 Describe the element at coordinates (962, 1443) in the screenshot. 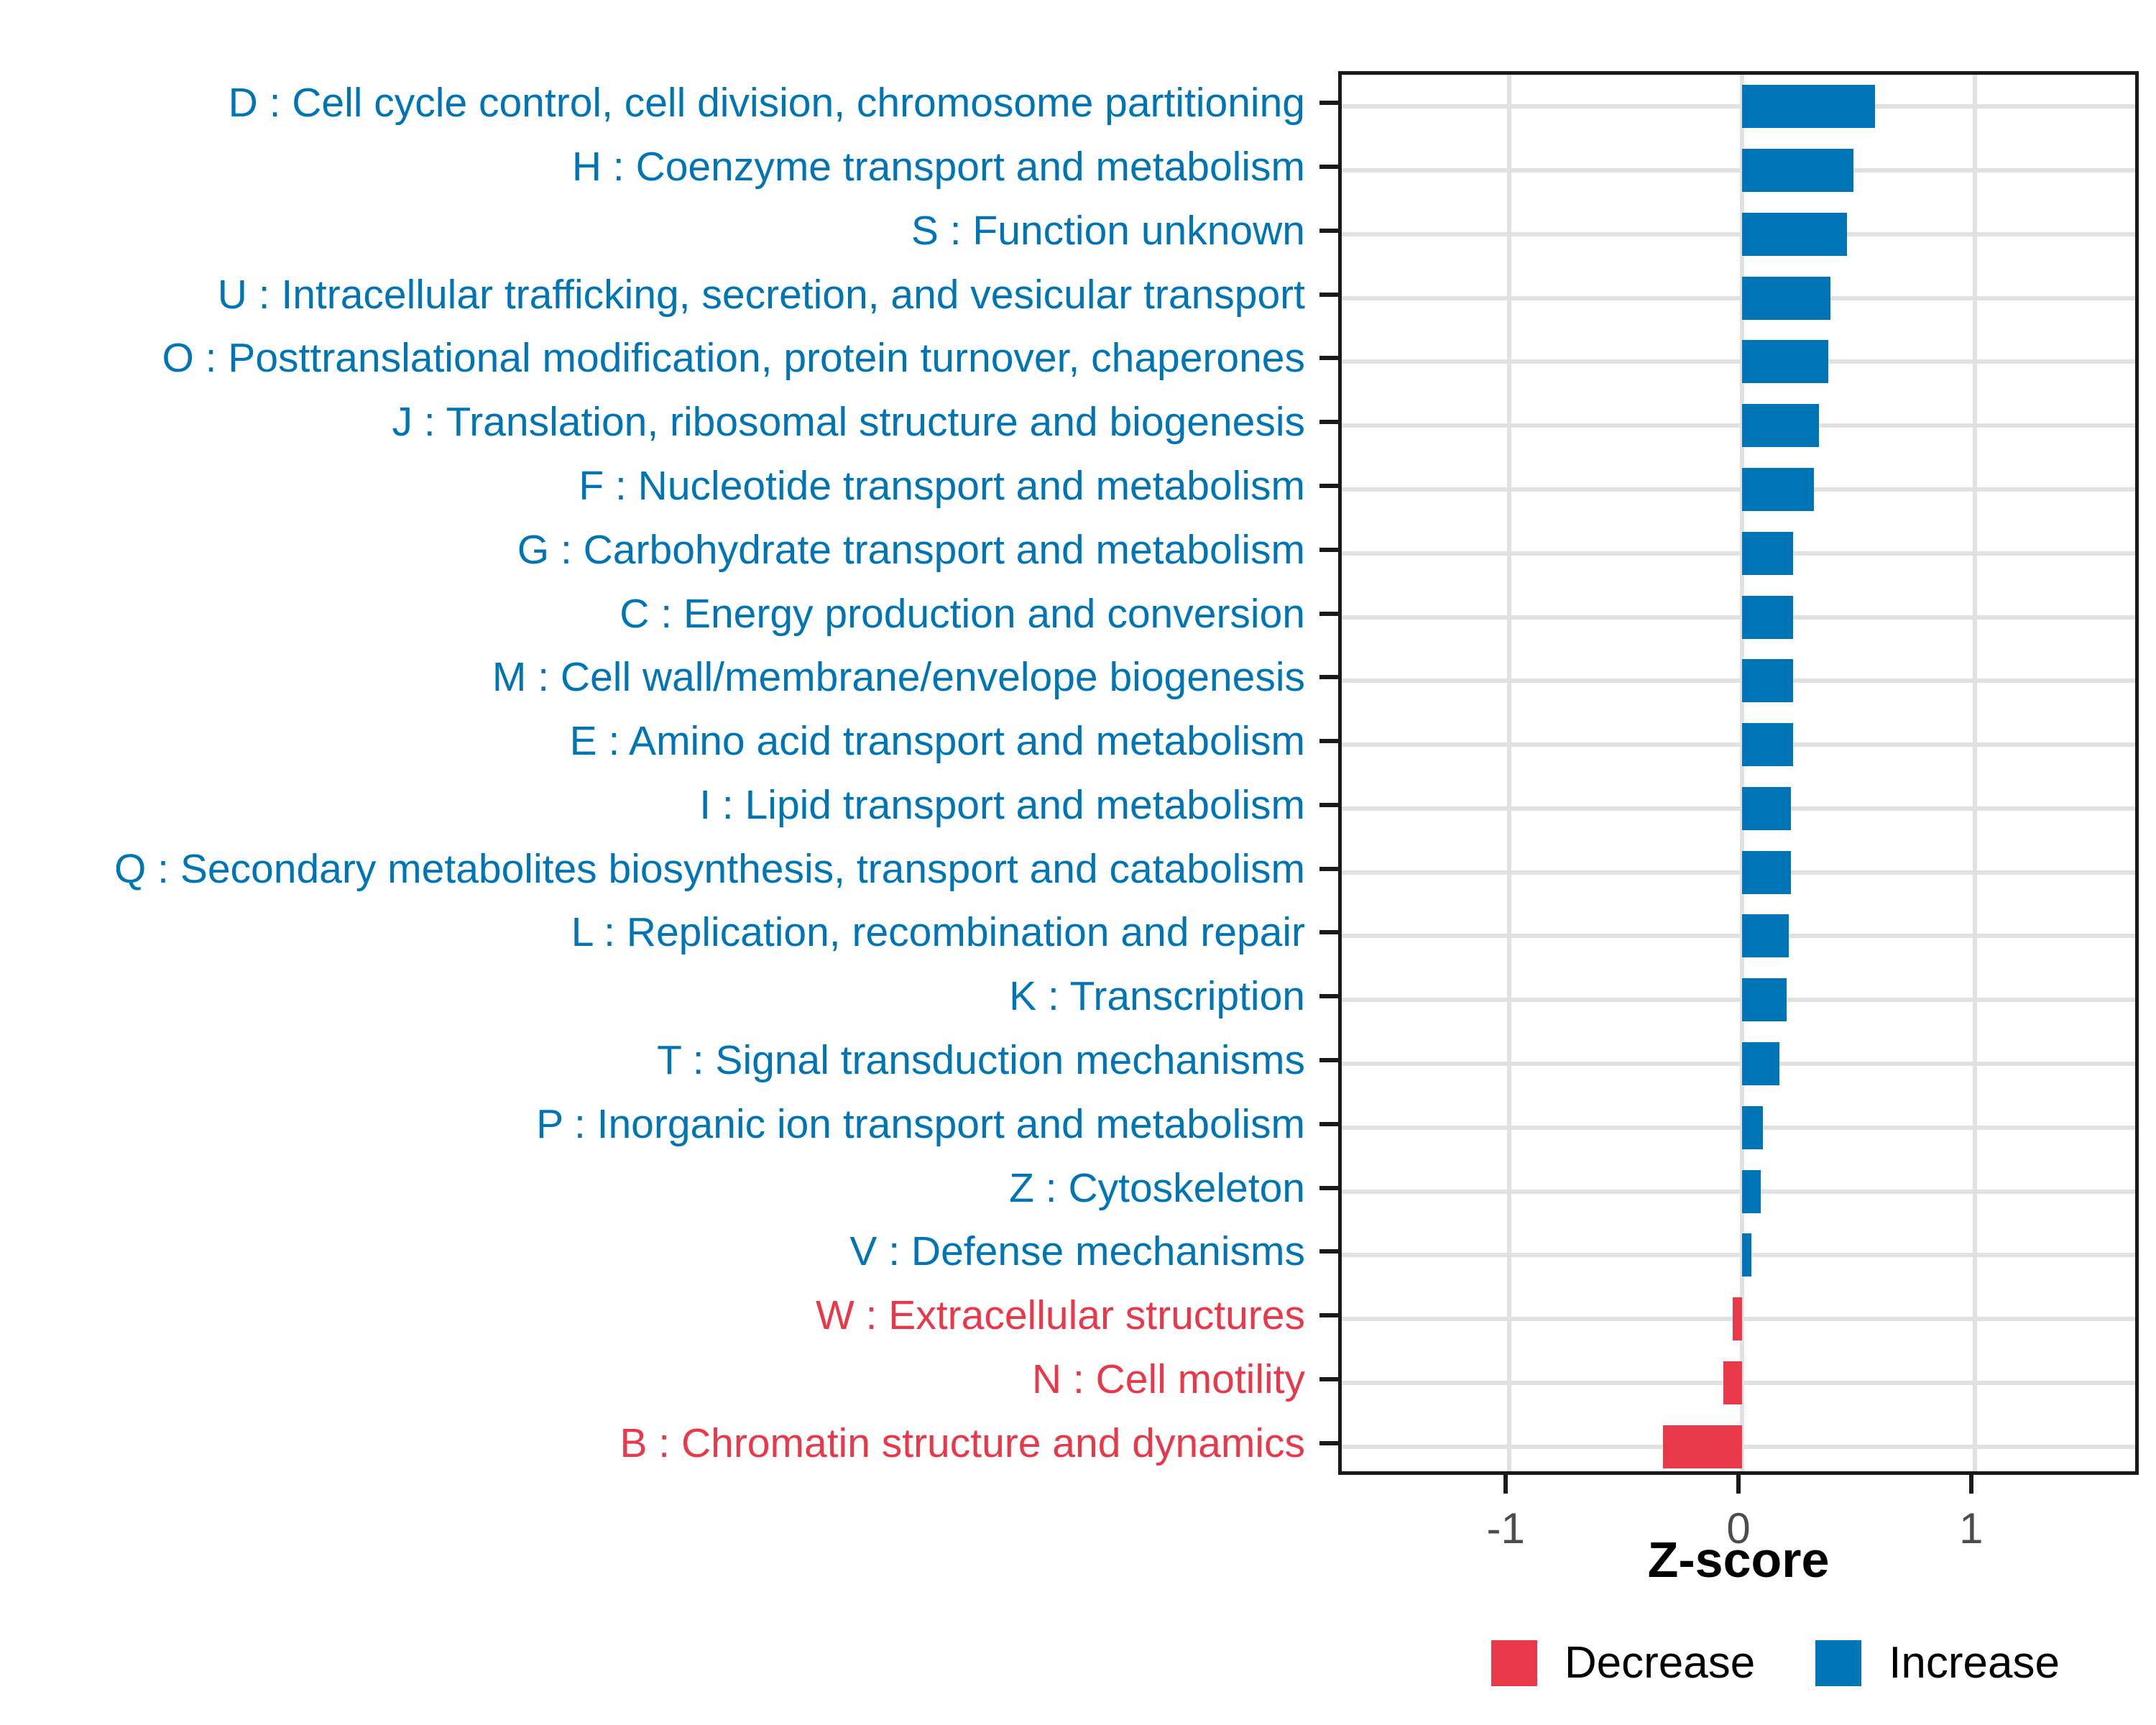

I see `y-axis-label-B: B : Chromatin structure and dynamics` at that location.